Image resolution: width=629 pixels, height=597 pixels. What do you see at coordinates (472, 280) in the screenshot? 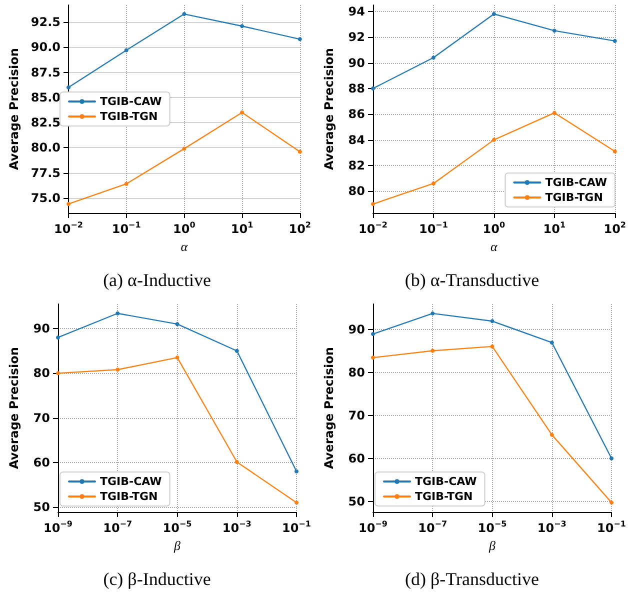
I see `text: (b) α-Transductive` at bounding box center [472, 280].